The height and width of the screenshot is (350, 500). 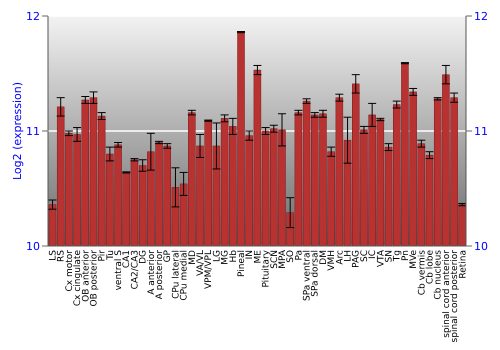 What do you see at coordinates (94, 278) in the screenshot?
I see `x-tick-label: OB posterior` at bounding box center [94, 278].